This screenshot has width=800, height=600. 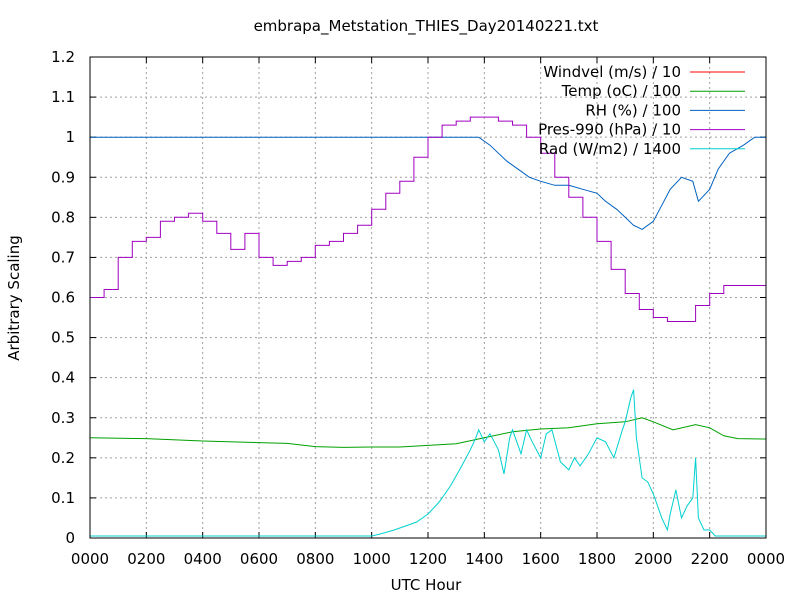 What do you see at coordinates (63, 217) in the screenshot?
I see `y-tick-label: 0.8` at bounding box center [63, 217].